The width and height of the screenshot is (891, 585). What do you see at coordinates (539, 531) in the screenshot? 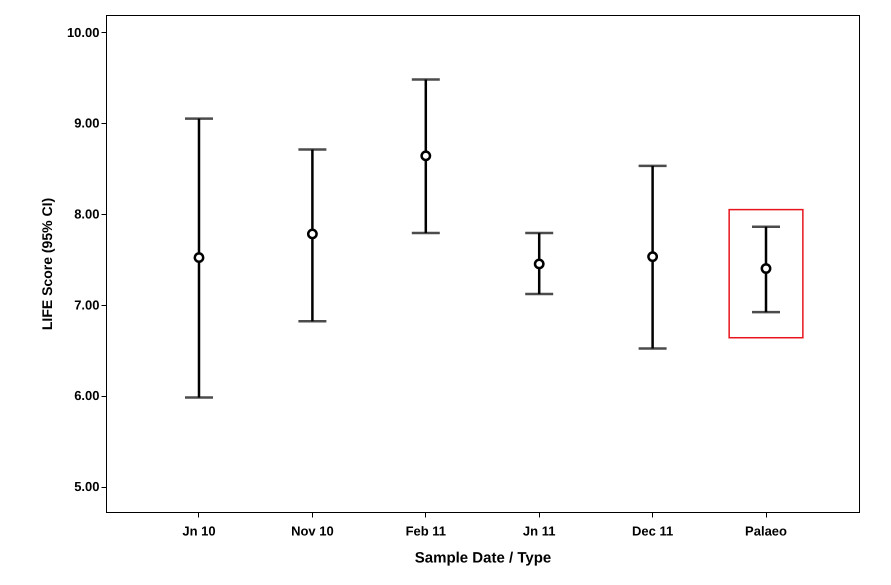
I see `x-tick-label: Jn 11` at bounding box center [539, 531].